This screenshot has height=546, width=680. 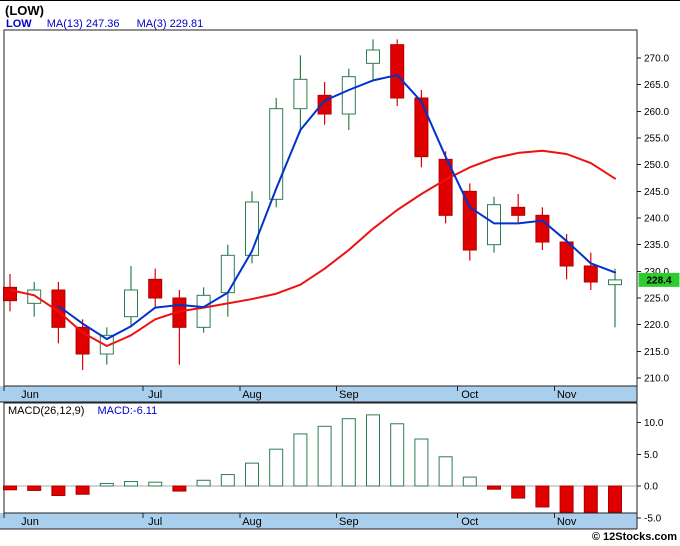 What do you see at coordinates (127, 411) in the screenshot?
I see `macd-current-value: MACD:-6.11` at bounding box center [127, 411].